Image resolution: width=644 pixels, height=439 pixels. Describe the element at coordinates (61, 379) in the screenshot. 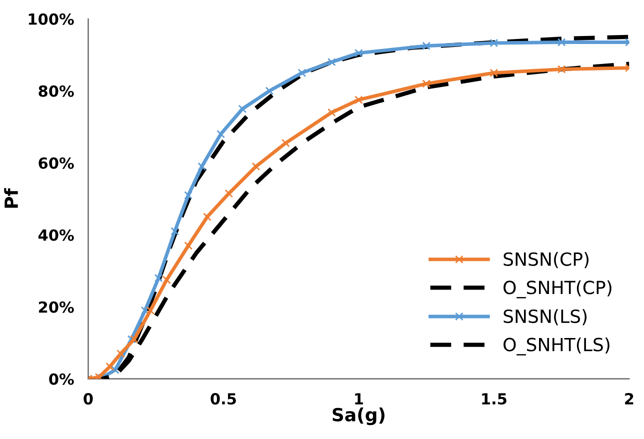

I see `y-tick-label: 0%` at that location.